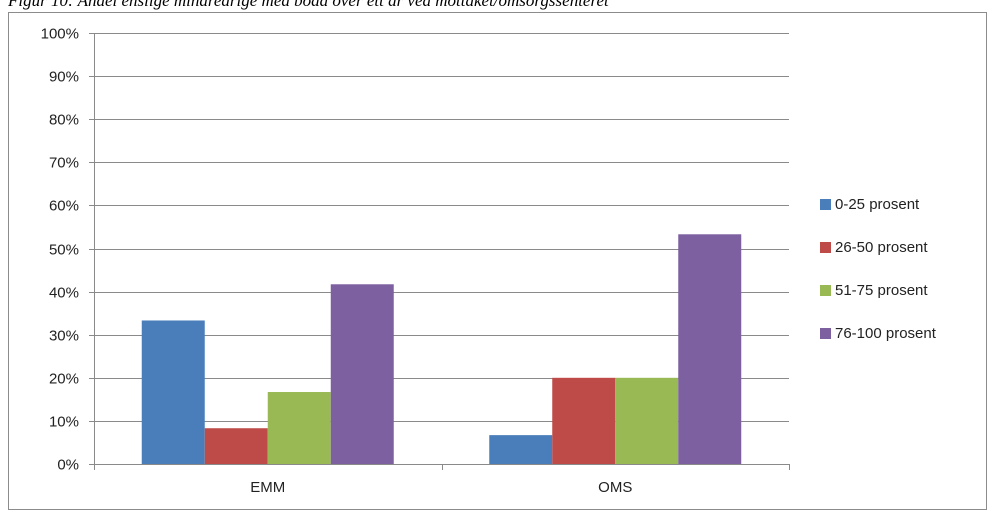 The width and height of the screenshot is (990, 512). What do you see at coordinates (64, 336) in the screenshot?
I see `y-tick-label: 30%` at bounding box center [64, 336].